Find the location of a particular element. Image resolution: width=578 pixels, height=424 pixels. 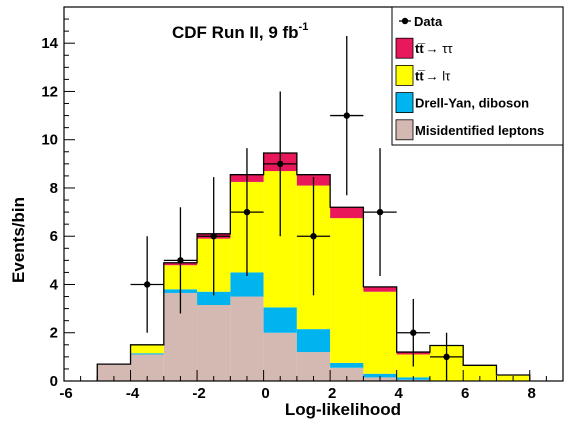

bar-s1-b5 is located at coordinates (280, 320).